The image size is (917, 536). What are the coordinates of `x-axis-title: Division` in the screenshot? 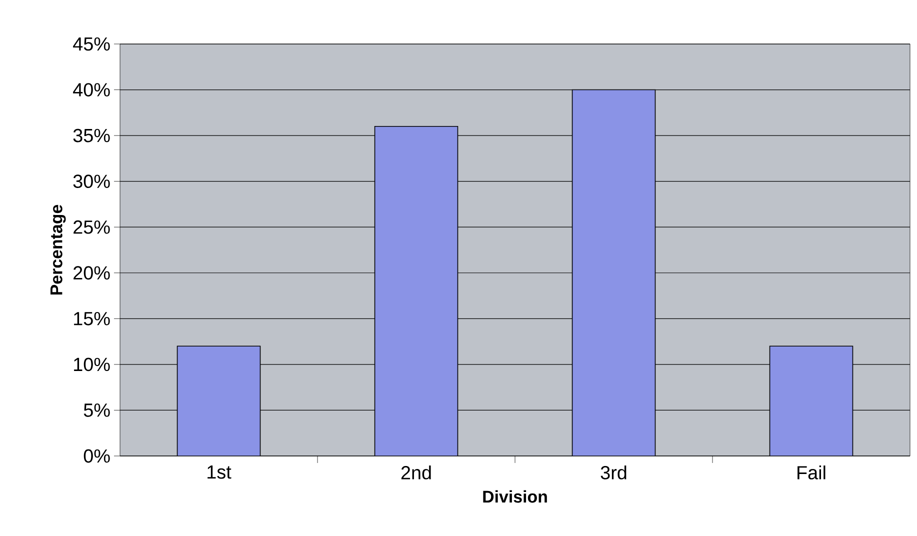 It's located at (515, 496).